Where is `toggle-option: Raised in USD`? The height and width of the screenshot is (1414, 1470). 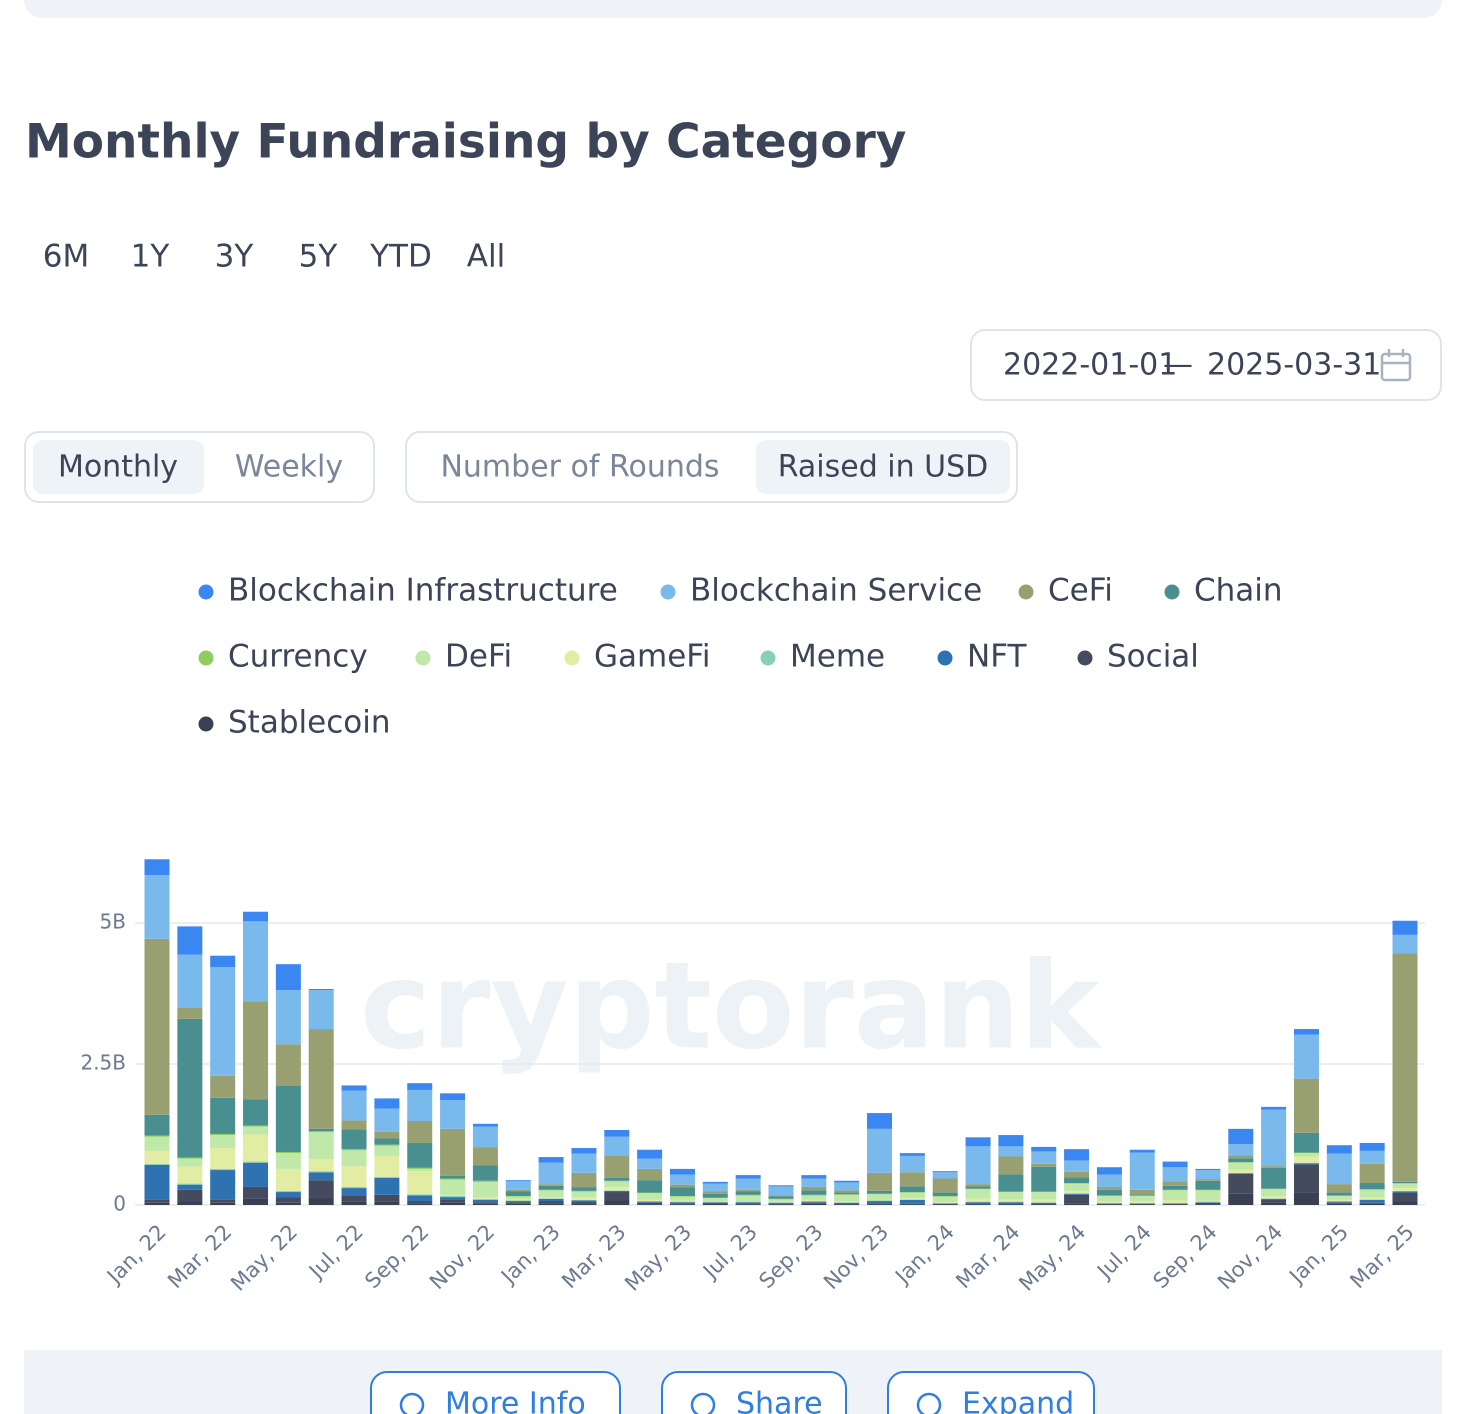
toggle-option: Raised in USD is located at coordinates (883, 467).